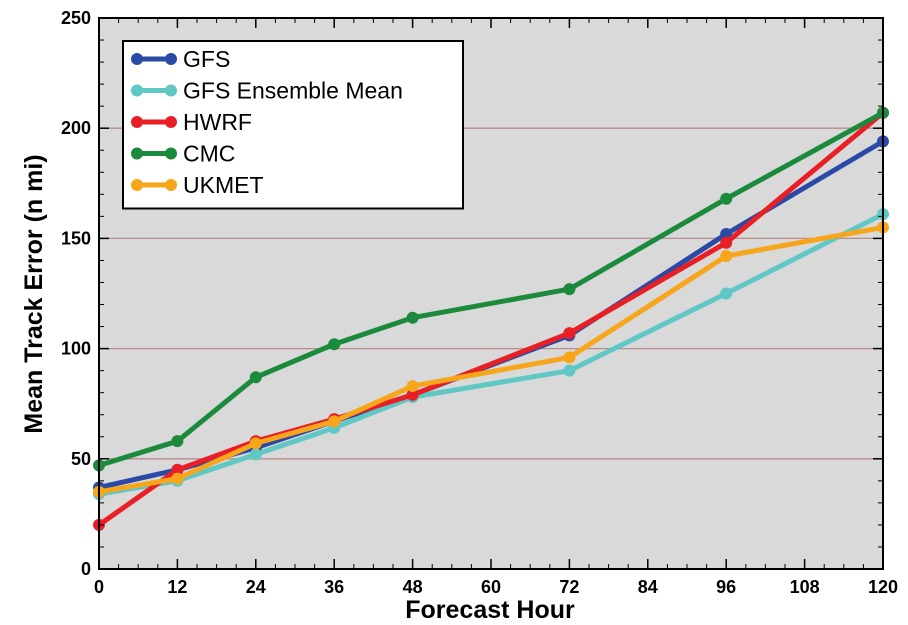 The image size is (908, 625). What do you see at coordinates (256, 587) in the screenshot?
I see `x-tick-label: 24` at bounding box center [256, 587].